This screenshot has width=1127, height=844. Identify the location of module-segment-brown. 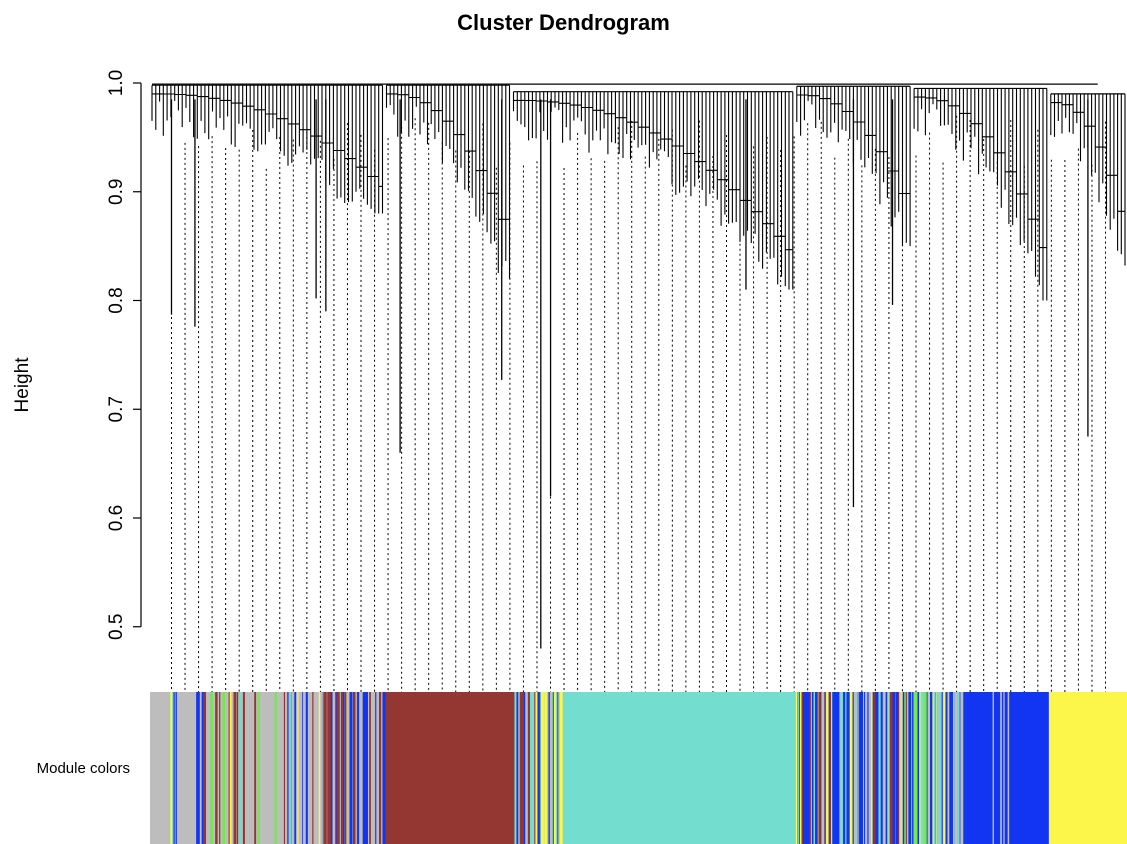
(449, 768).